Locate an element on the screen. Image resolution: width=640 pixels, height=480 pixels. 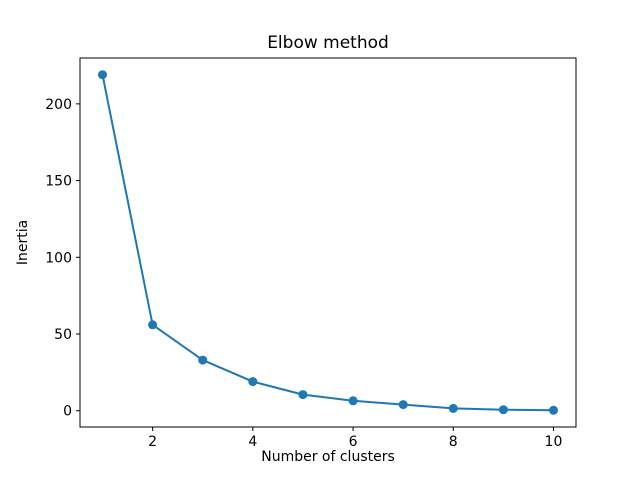
x-tick-label: 6 is located at coordinates (353, 442).